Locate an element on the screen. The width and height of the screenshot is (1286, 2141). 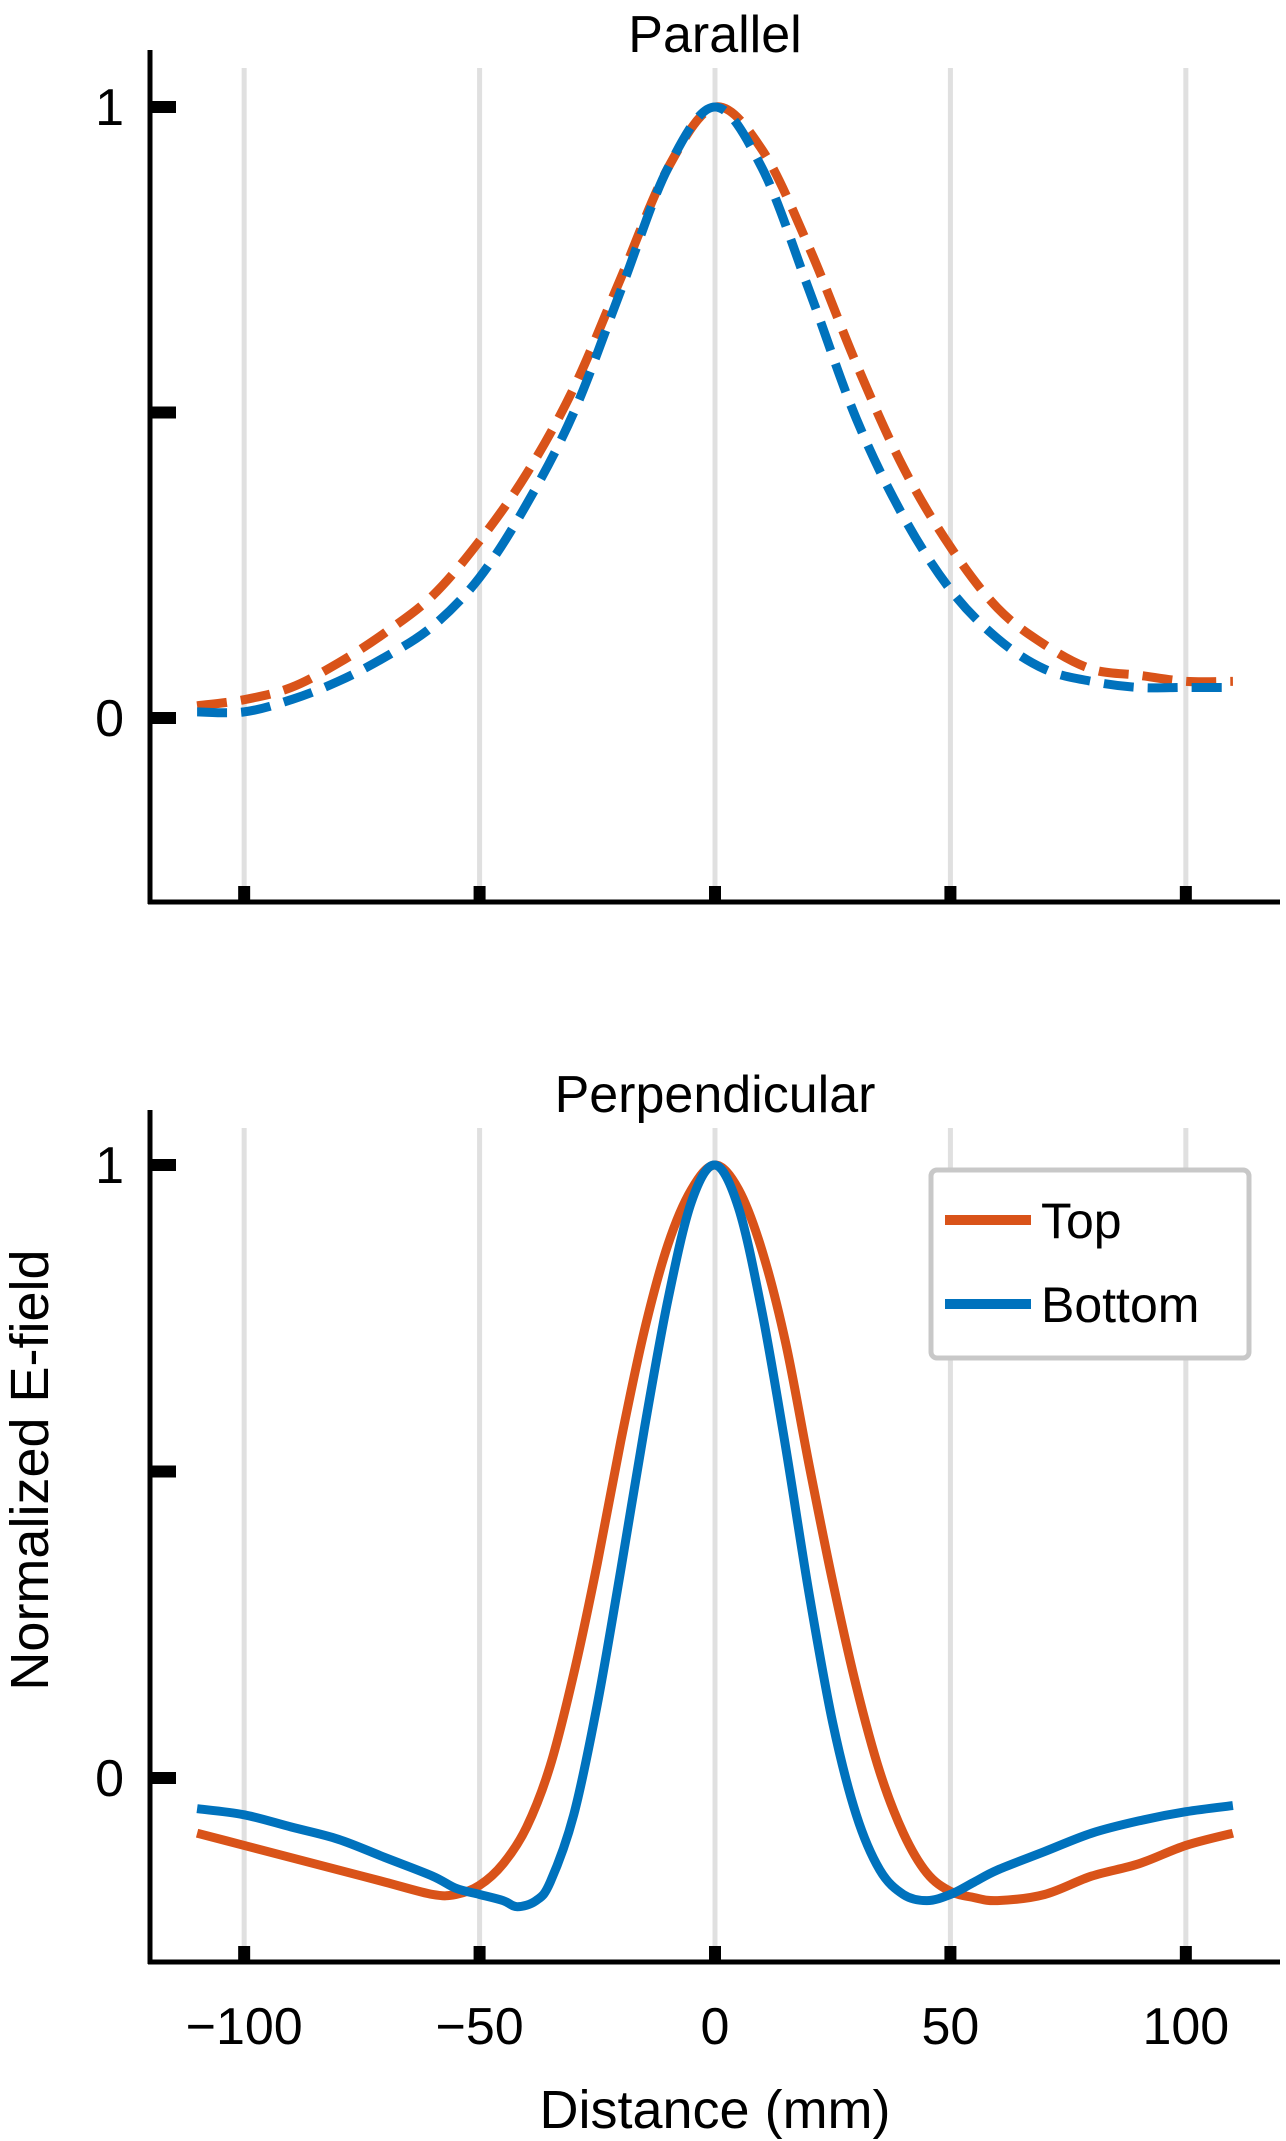
x-tick-label: −50 is located at coordinates (479, 2027).